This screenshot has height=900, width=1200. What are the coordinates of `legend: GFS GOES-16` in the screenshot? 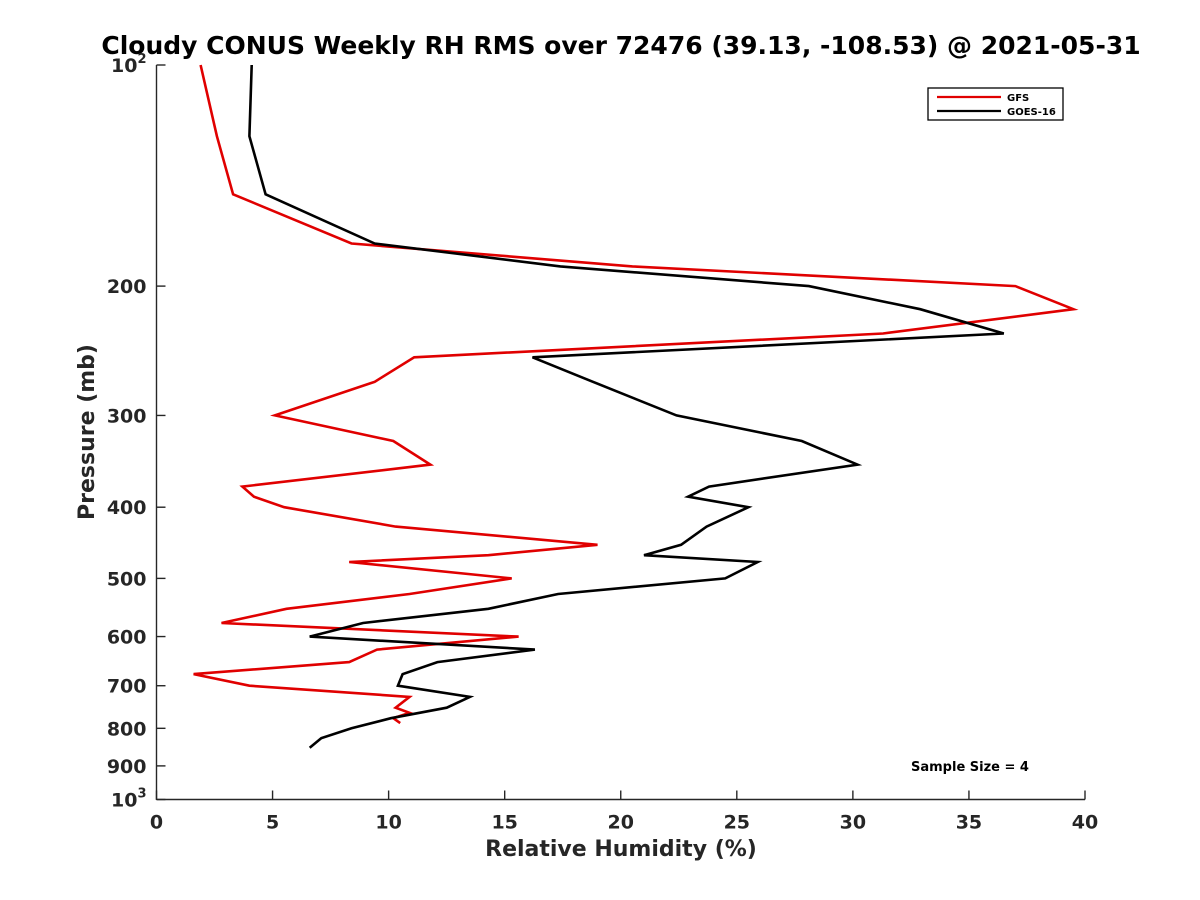 It's located at (995, 104).